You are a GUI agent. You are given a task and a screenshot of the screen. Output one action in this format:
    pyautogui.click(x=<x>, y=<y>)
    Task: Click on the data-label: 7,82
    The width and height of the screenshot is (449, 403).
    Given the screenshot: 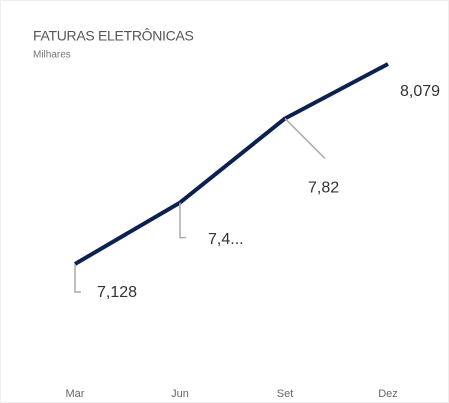 What is the action you would take?
    pyautogui.click(x=323, y=188)
    